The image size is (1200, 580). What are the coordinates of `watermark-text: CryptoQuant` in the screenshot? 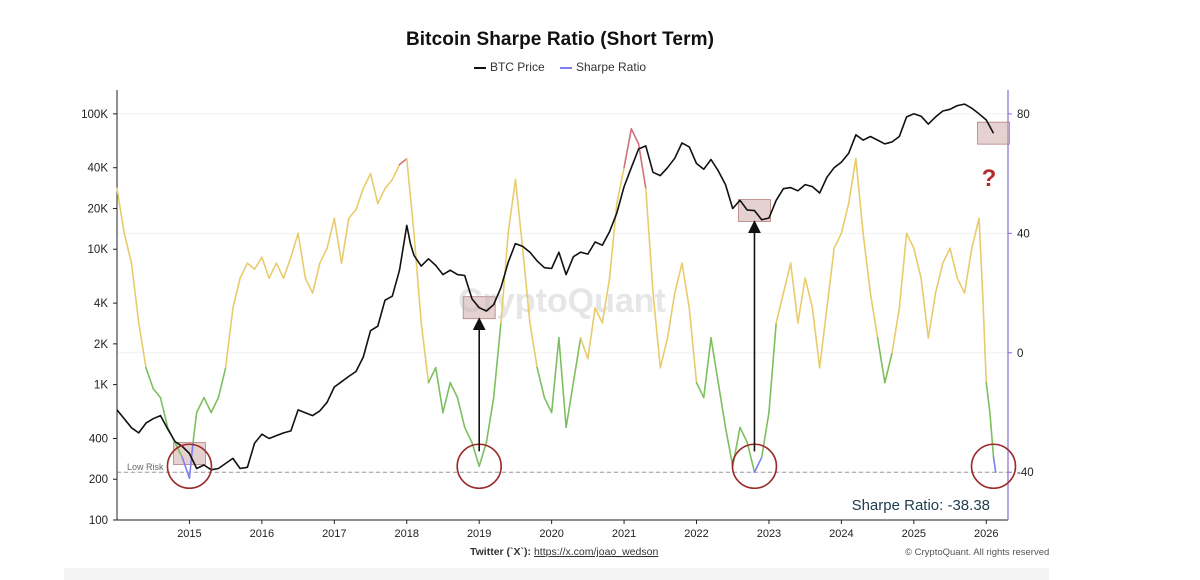 It's located at (562, 301).